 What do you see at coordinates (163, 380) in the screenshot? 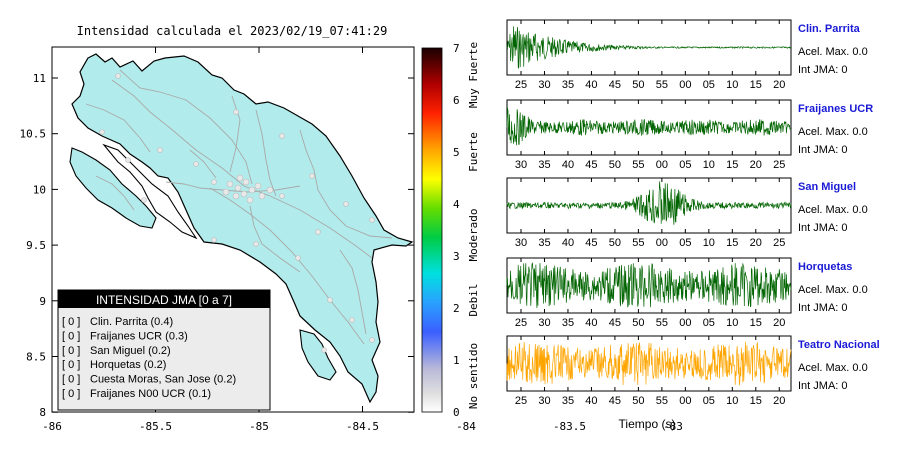
I see `legend-row-label: Cuesta Moras, San Jose (0.2)` at bounding box center [163, 380].